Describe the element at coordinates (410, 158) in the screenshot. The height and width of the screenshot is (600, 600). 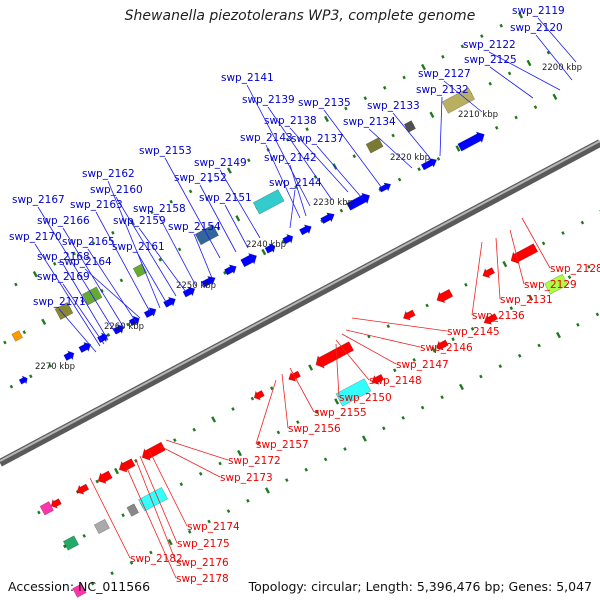
I see `kbp-tick-label: 2220 kbp` at that location.